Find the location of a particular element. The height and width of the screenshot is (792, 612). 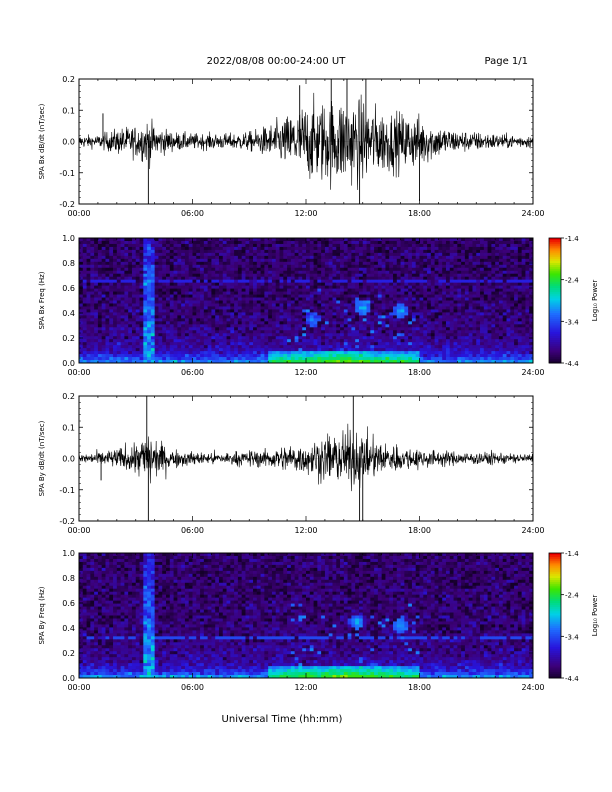

y-tick-label: 0.2 is located at coordinates (68, 653).